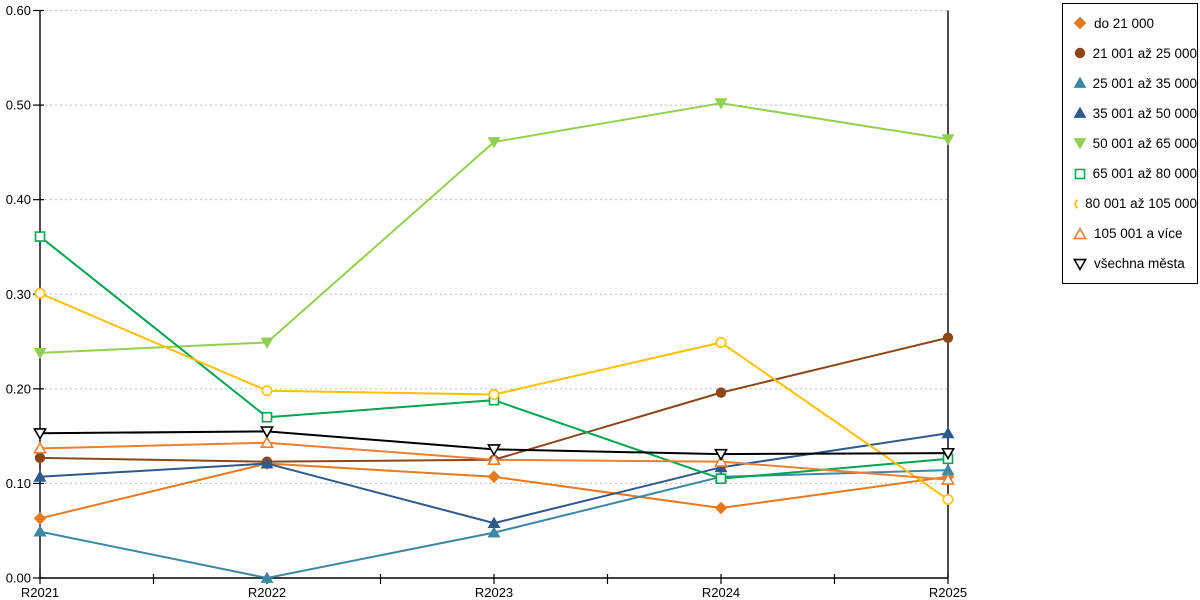 The height and width of the screenshot is (600, 1200). I want to click on legend-item: 21 001 až 25 000, so click(1135, 53).